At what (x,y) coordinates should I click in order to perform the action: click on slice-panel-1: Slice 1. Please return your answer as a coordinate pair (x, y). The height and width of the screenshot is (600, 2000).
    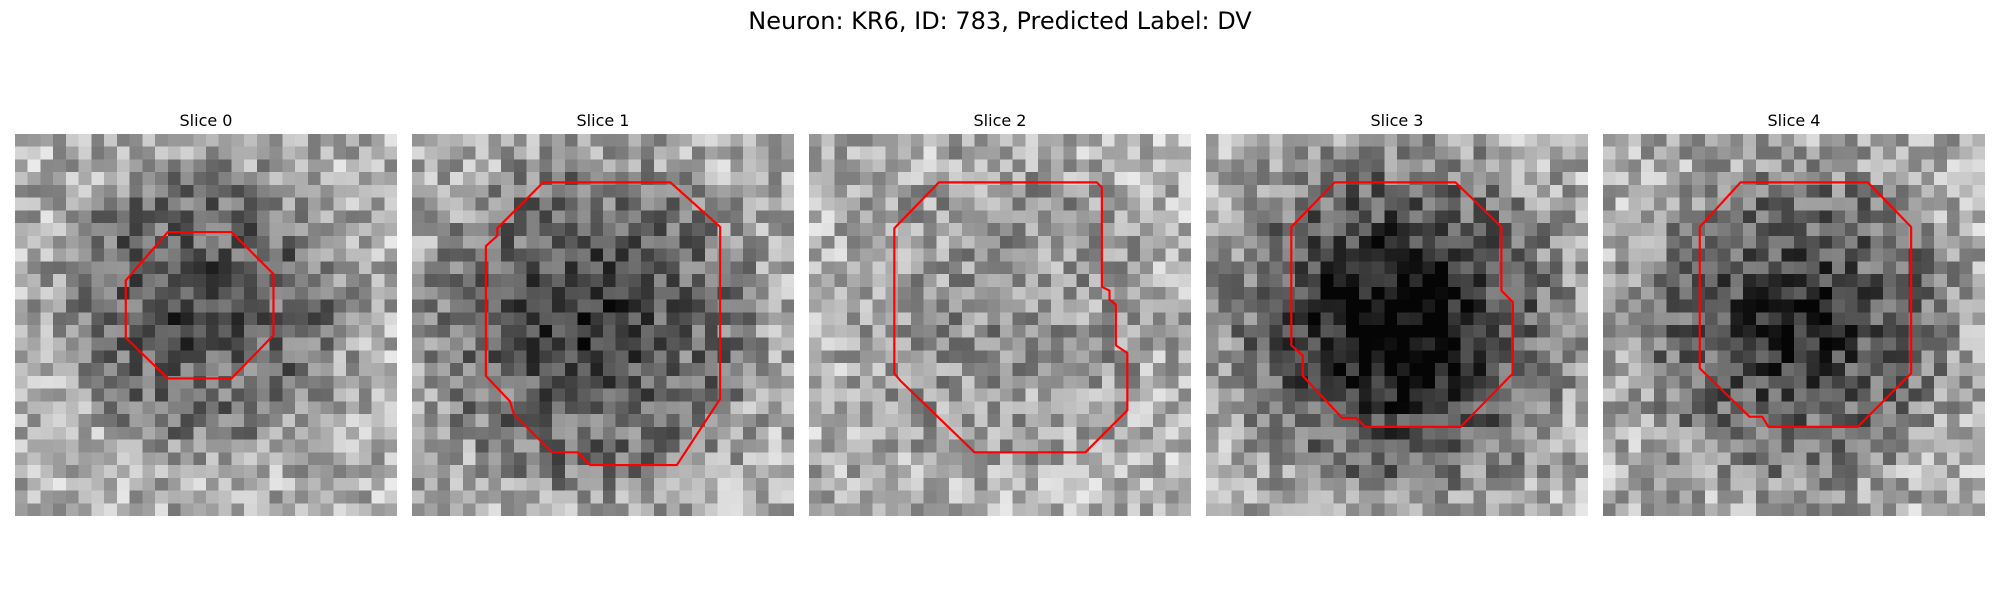
    Looking at the image, I should click on (603, 313).